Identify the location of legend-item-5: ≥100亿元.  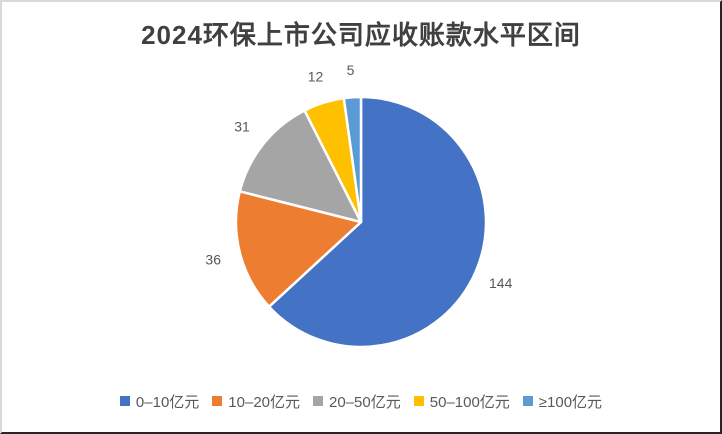
(562, 401).